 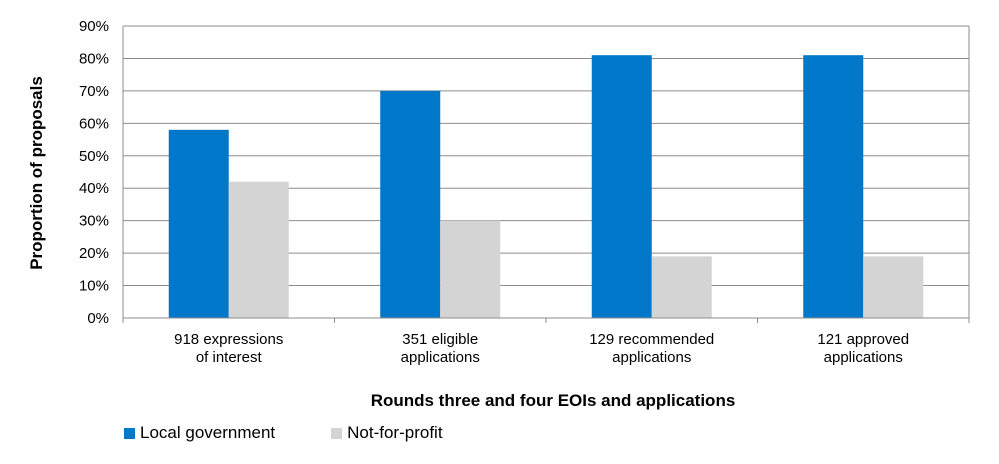 I want to click on legend-swatch-local-government, so click(x=129, y=433).